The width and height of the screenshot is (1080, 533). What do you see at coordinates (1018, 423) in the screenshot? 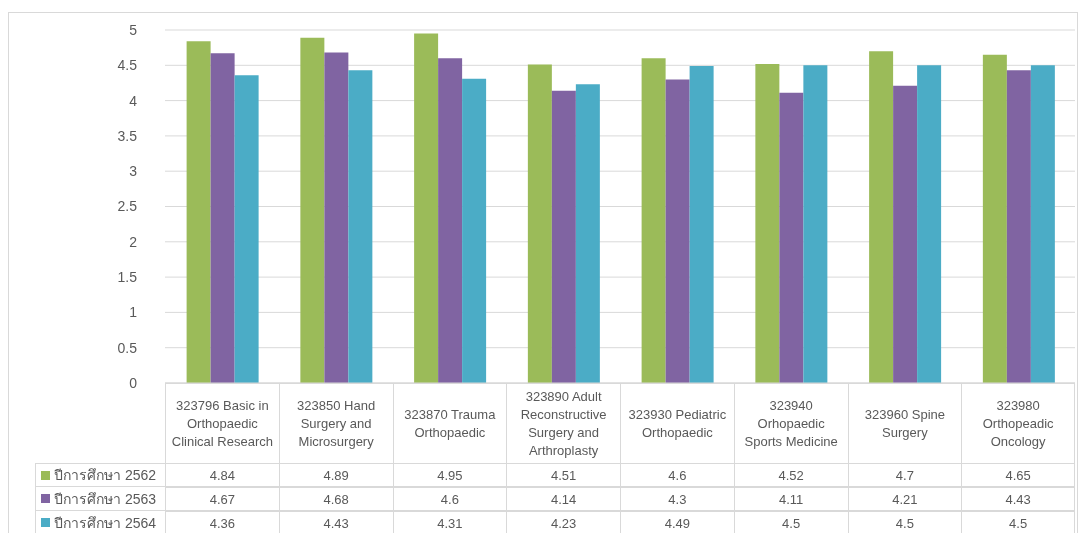
I see `x-tick-label: 323980 Orthopeadic Oncology` at bounding box center [1018, 423].